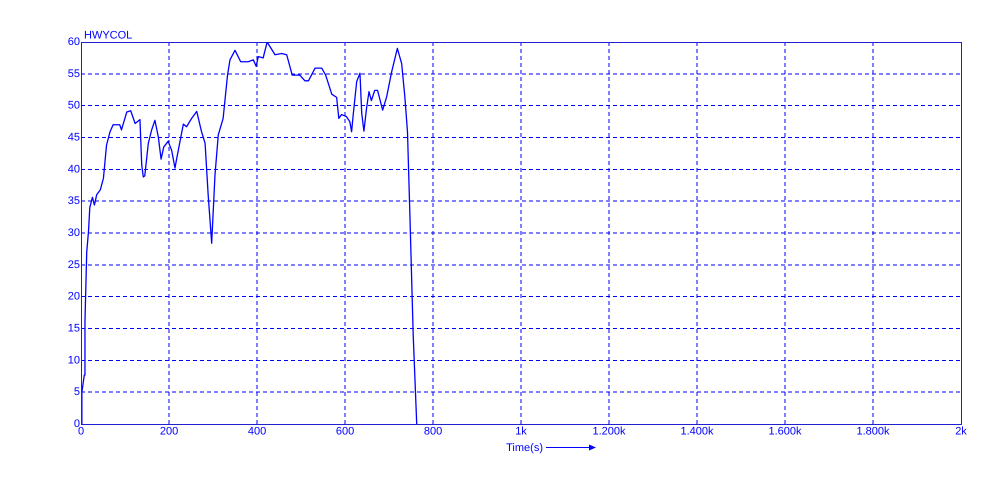 This screenshot has height=500, width=1000. I want to click on y-tick-label: 30, so click(74, 233).